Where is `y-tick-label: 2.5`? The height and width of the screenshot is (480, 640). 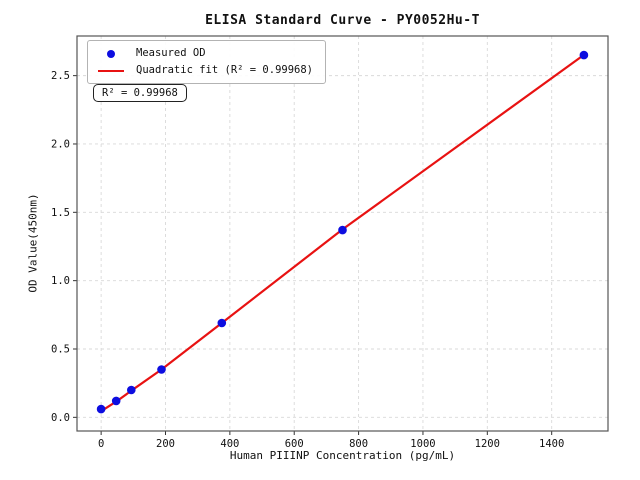 y-tick-label: 2.5 is located at coordinates (60, 76).